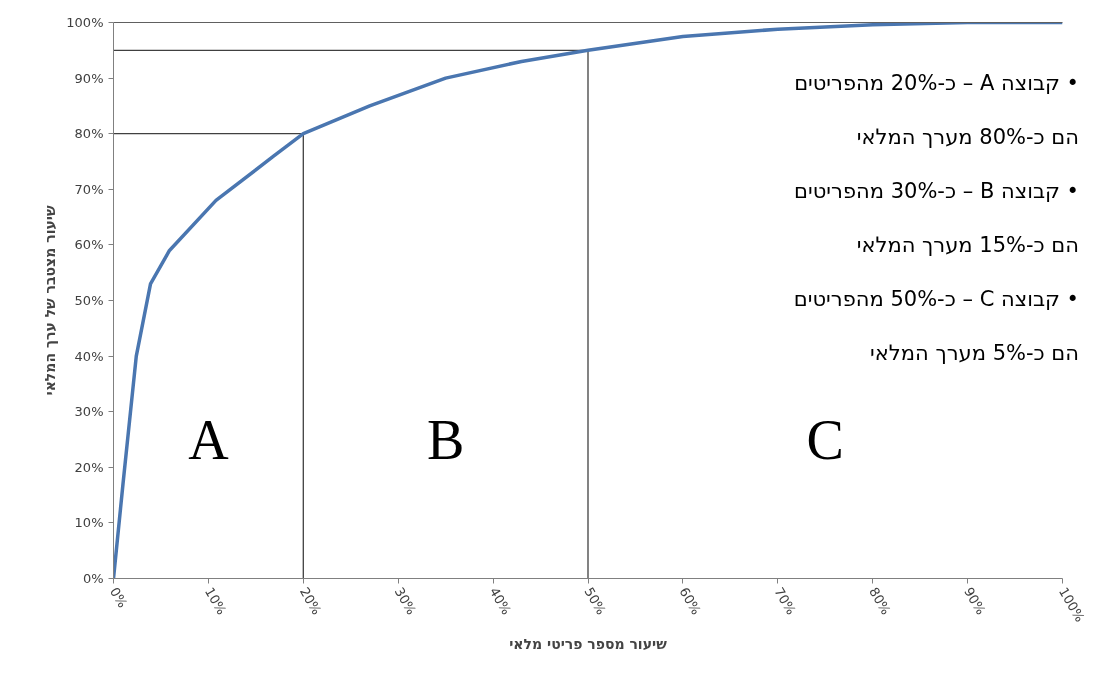 This screenshot has width=1115, height=675. I want to click on annotation: B, so click(445, 439).